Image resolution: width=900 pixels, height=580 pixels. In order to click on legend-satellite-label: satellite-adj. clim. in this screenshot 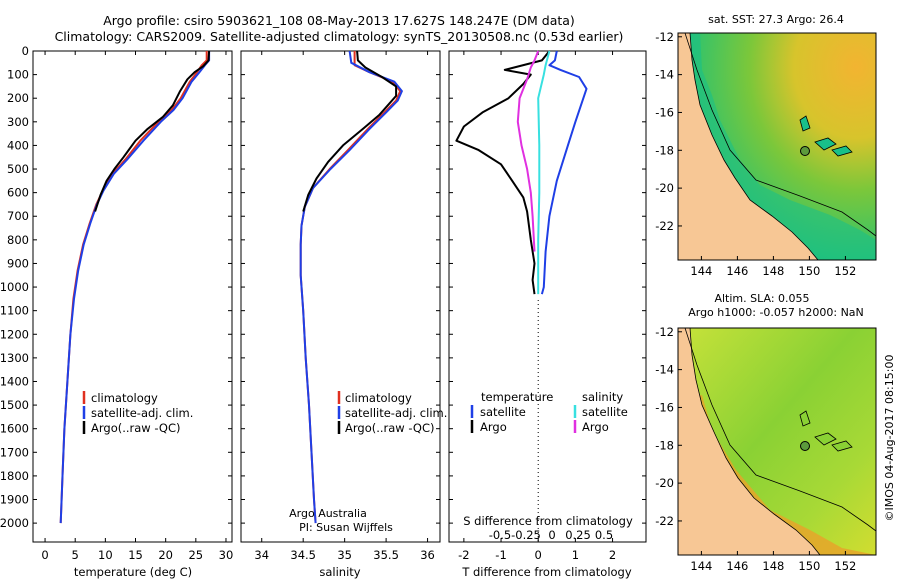, I will do `click(396, 413)`.